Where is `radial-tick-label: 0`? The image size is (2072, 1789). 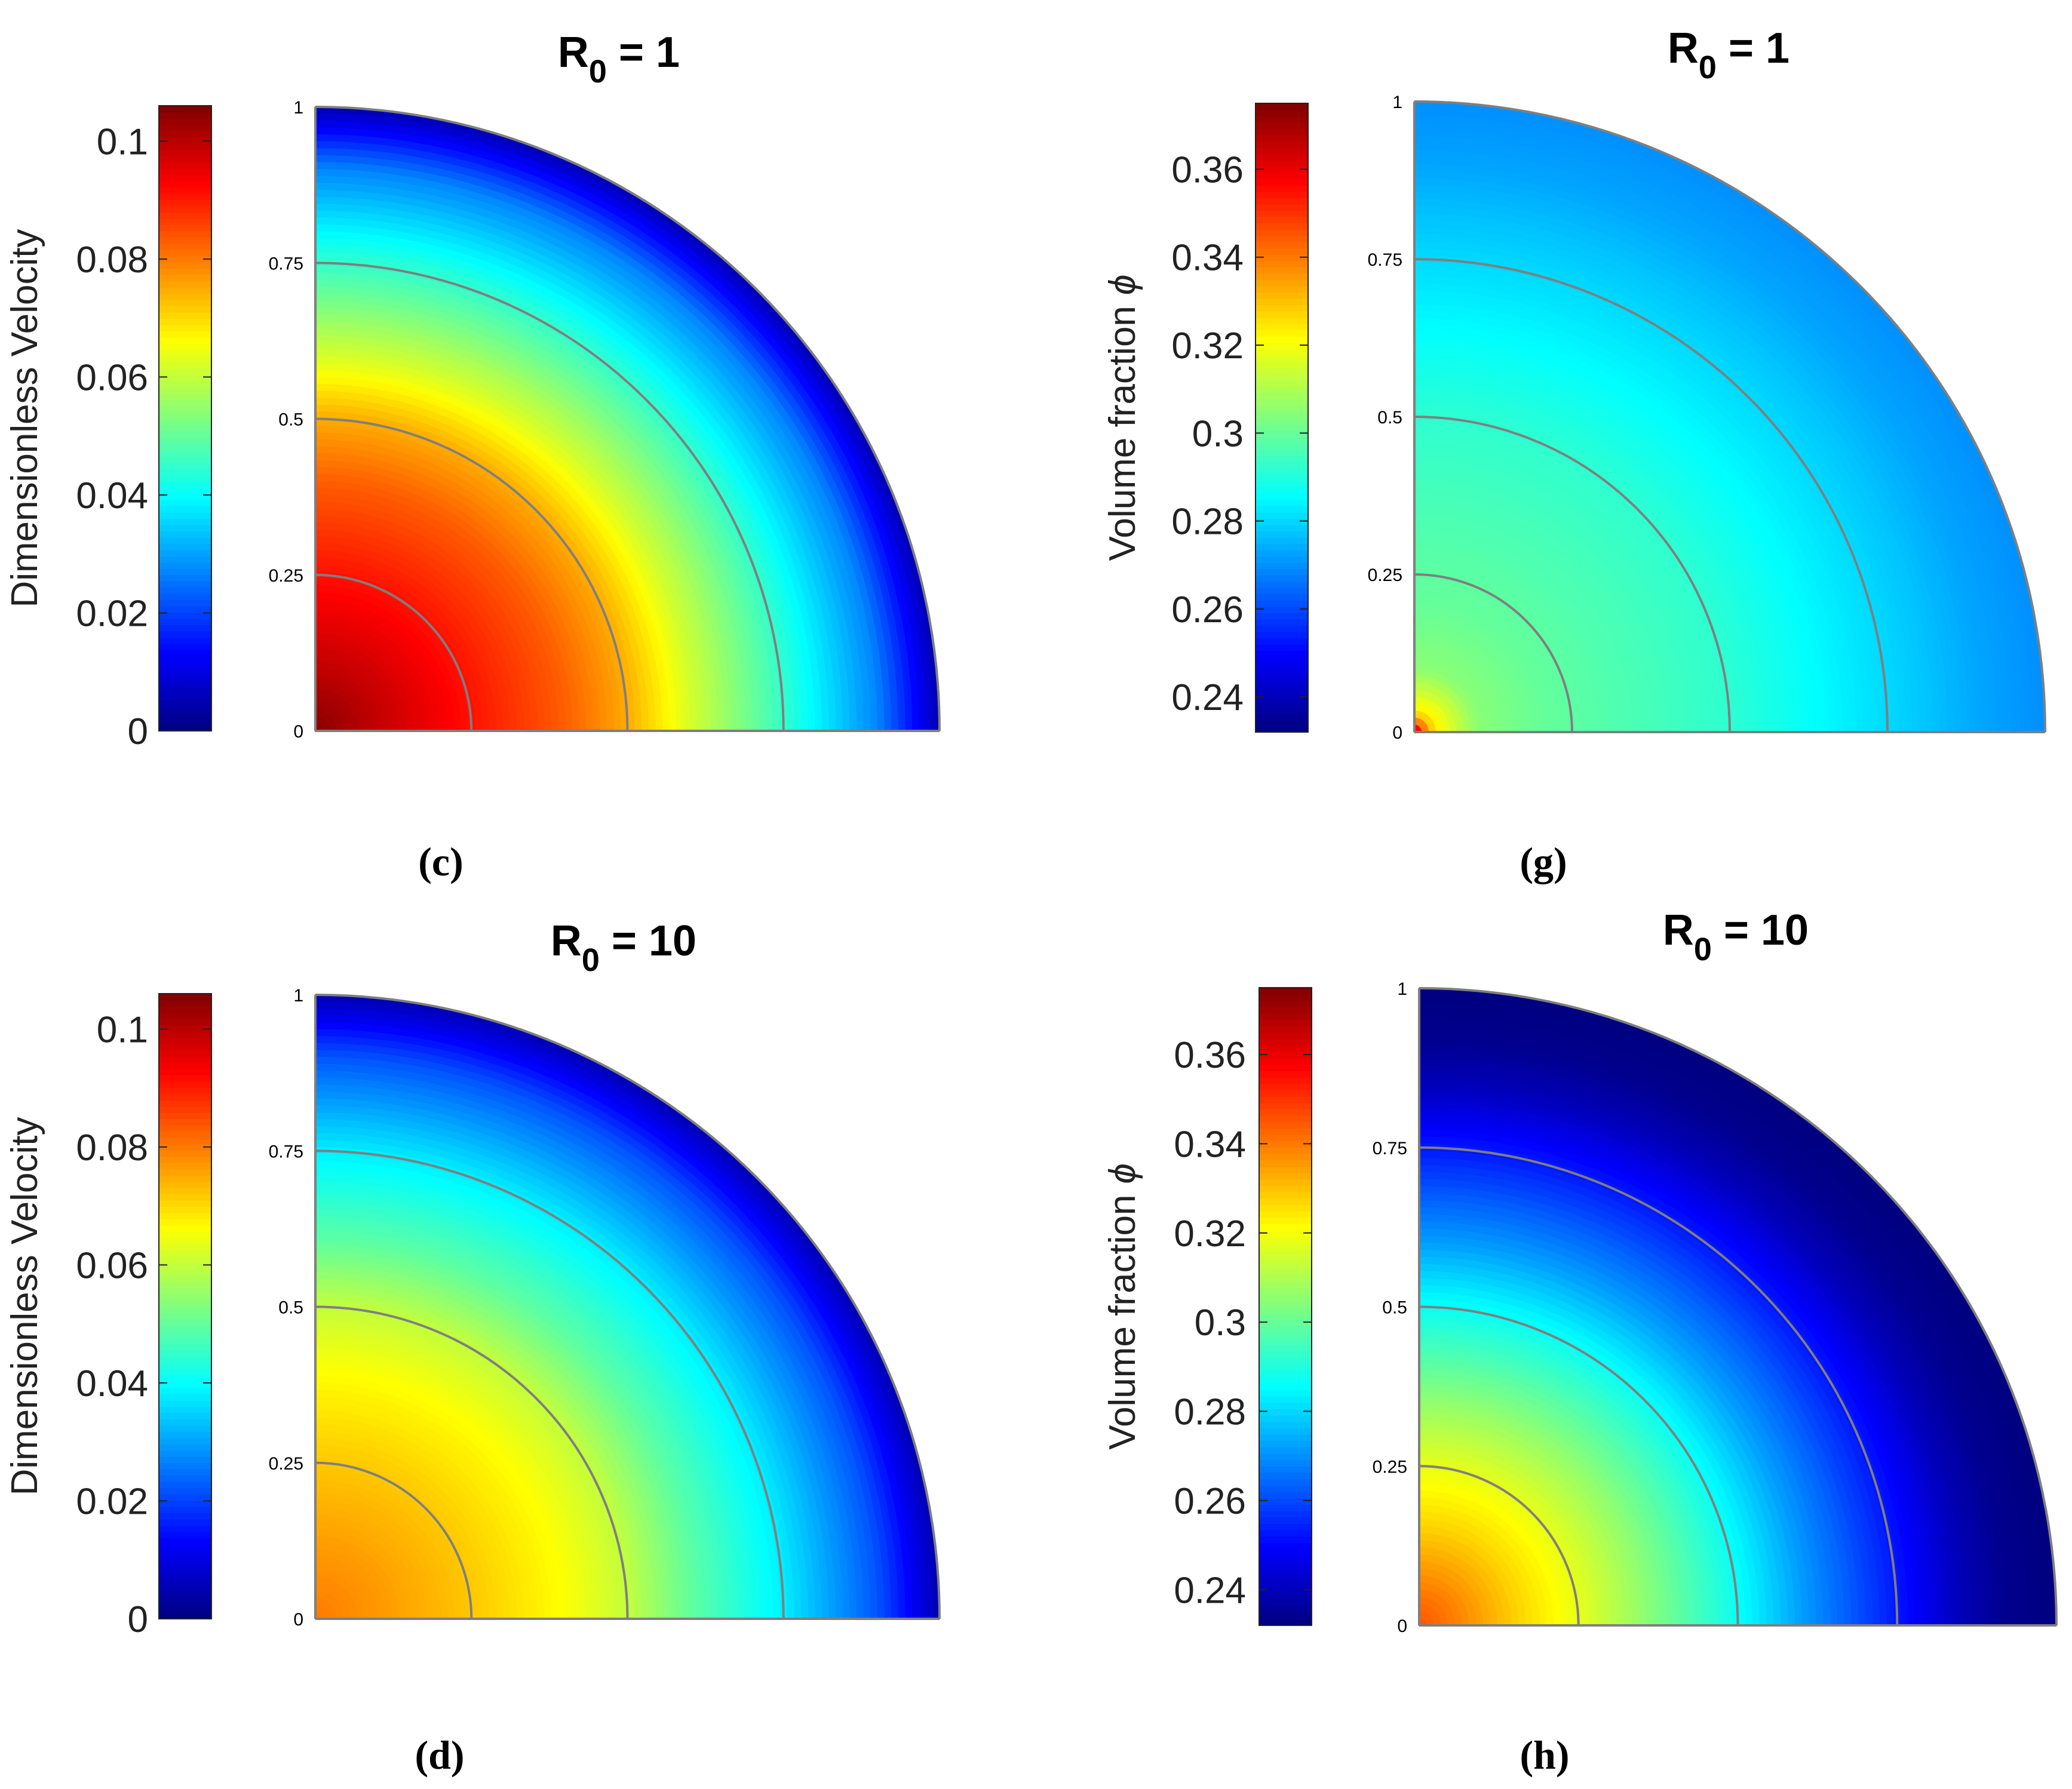 radial-tick-label: 0 is located at coordinates (1402, 1626).